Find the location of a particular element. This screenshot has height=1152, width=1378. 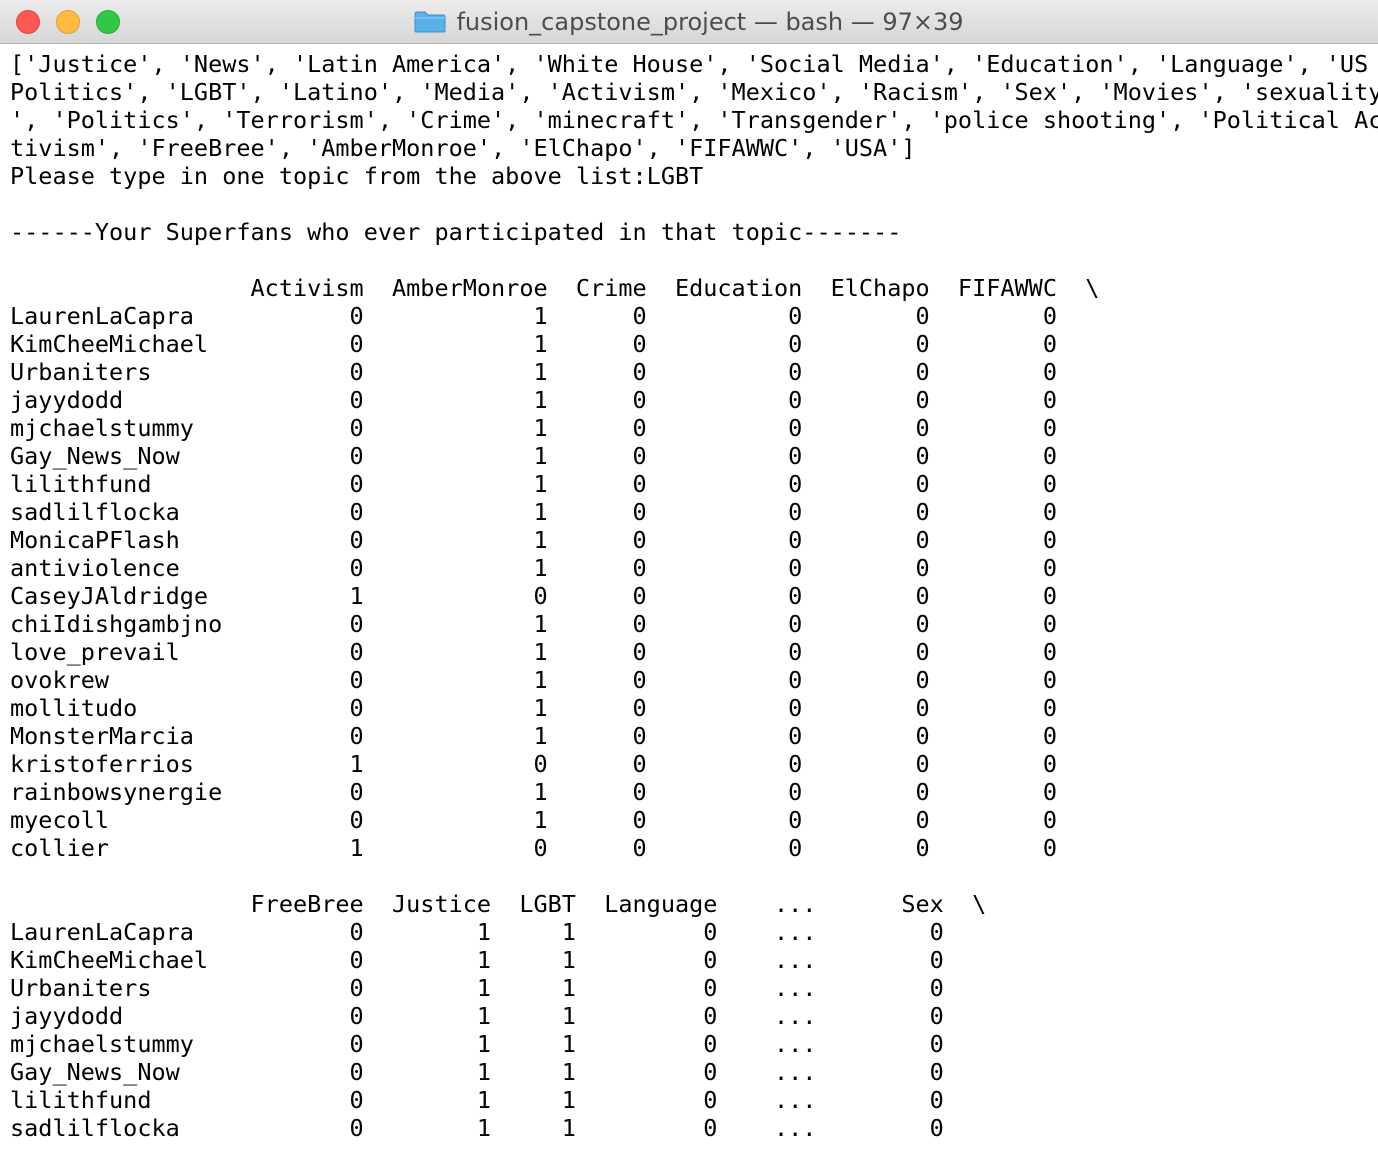

terminal-line: MonsterMarcia 0 1 0 0 0 0 is located at coordinates (533, 736).